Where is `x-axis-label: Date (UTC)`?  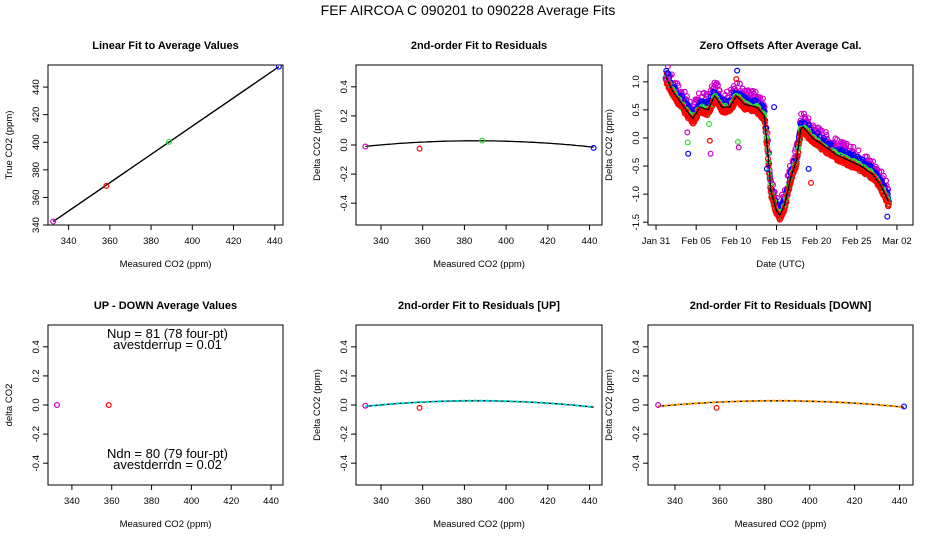 x-axis-label: Date (UTC) is located at coordinates (780, 264).